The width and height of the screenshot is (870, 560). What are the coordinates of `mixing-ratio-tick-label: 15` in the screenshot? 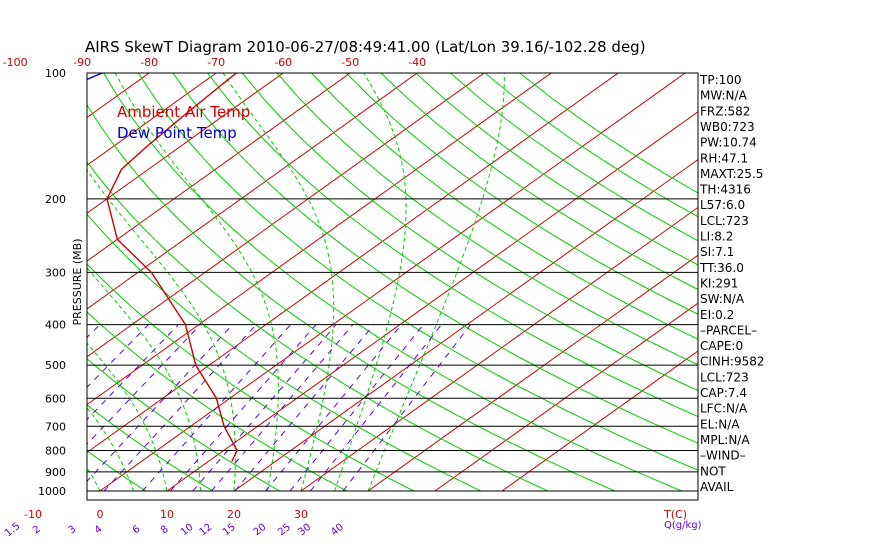 It's located at (229, 530).